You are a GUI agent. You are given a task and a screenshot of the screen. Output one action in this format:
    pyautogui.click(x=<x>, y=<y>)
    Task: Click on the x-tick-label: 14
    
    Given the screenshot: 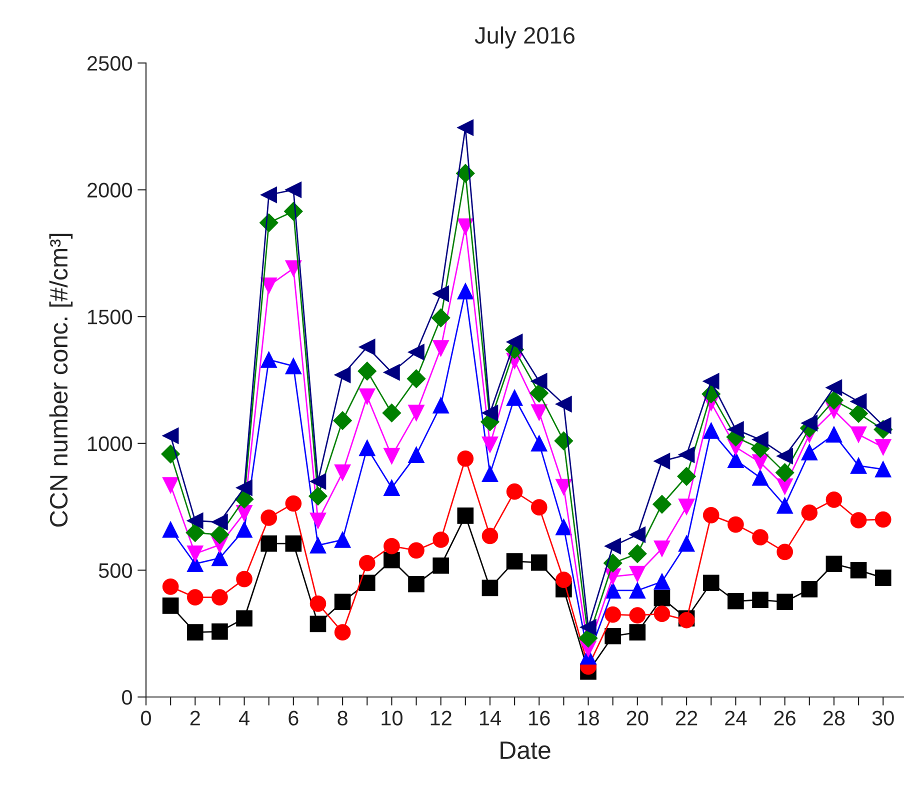 What is the action you would take?
    pyautogui.click(x=490, y=718)
    